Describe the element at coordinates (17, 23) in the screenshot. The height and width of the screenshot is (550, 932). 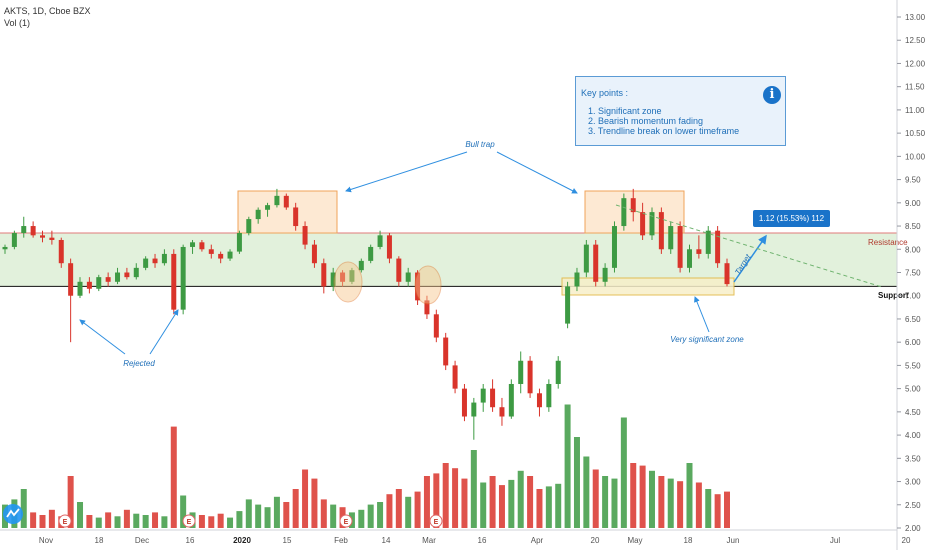
I see `volume-indicator-label: Vol (1)` at that location.